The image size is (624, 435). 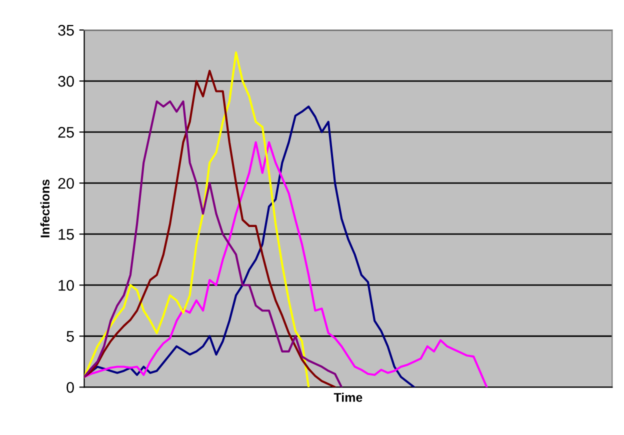 I want to click on x-axis-title: Time, so click(x=348, y=397).